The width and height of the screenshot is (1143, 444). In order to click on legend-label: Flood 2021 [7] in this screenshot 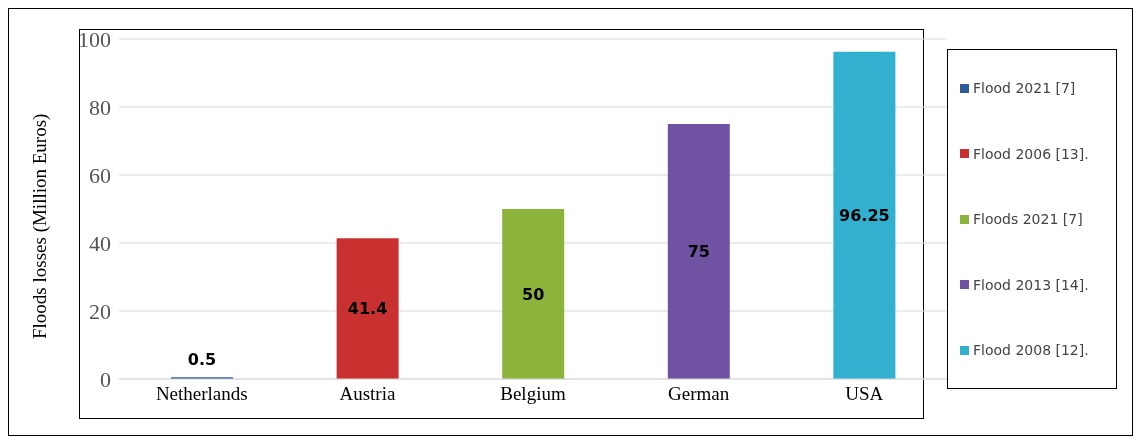, I will do `click(1024, 88)`.